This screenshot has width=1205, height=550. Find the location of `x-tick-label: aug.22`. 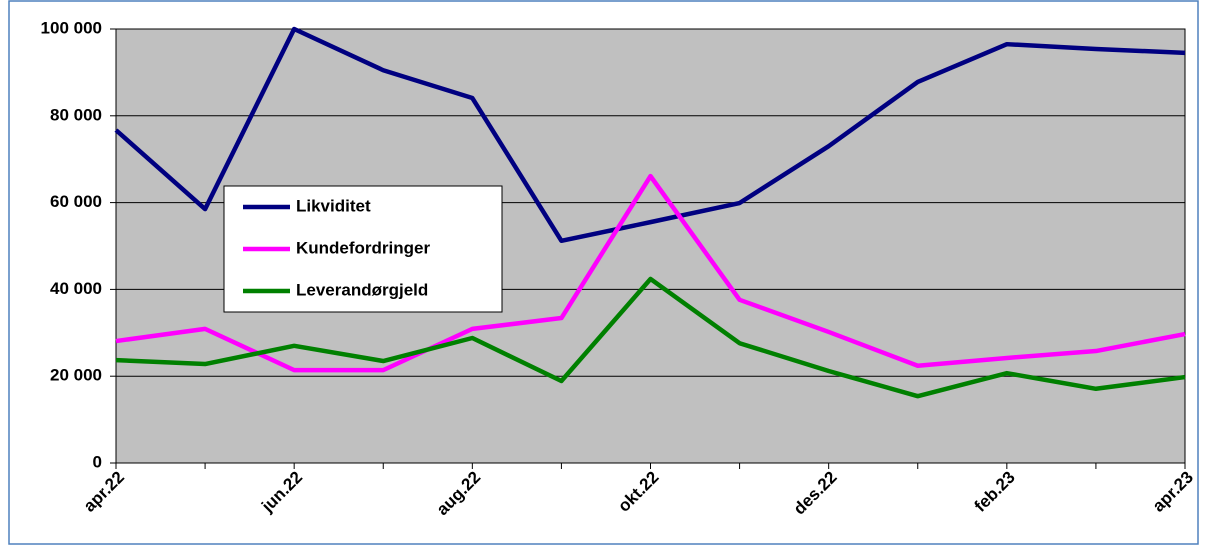

x-tick-label: aug.22 is located at coordinates (459, 494).